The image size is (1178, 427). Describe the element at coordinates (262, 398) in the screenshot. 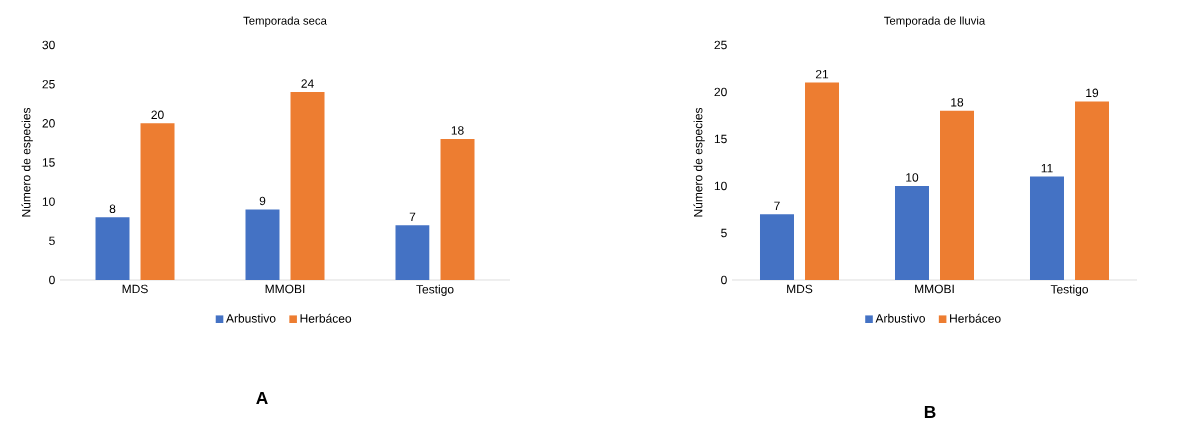

I see `text: A` at that location.